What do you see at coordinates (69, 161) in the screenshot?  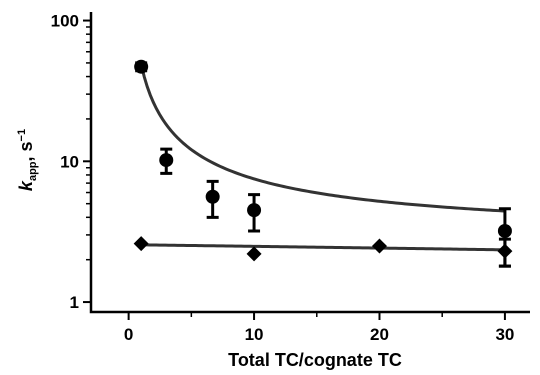 I see `y-tick-label: 10` at bounding box center [69, 161].